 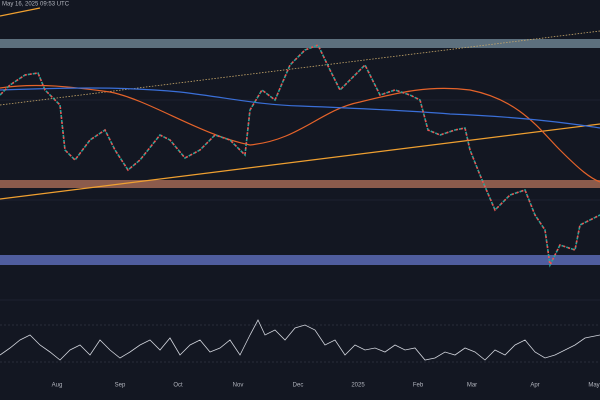 I want to click on time-label: 2025, so click(x=358, y=386).